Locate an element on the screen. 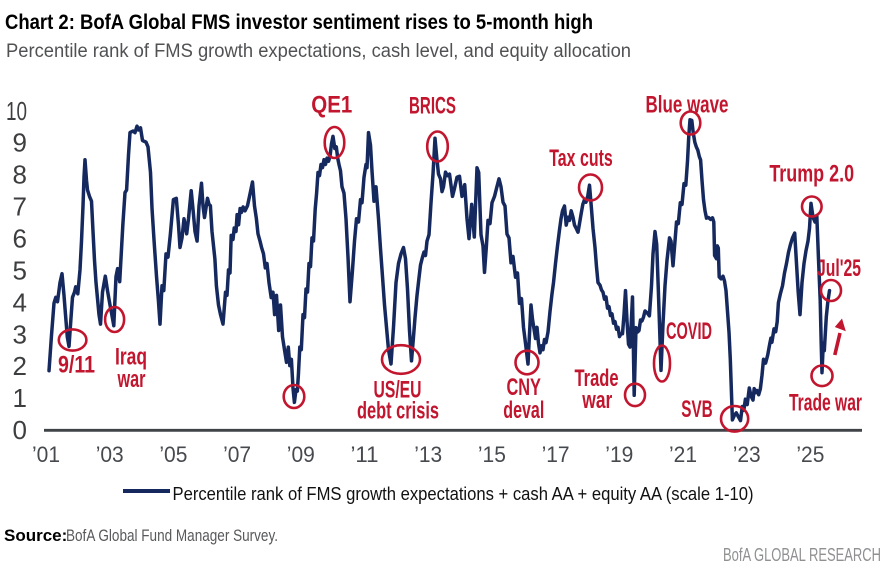 The height and width of the screenshot is (572, 889). svg-text: BRICS is located at coordinates (432, 106).